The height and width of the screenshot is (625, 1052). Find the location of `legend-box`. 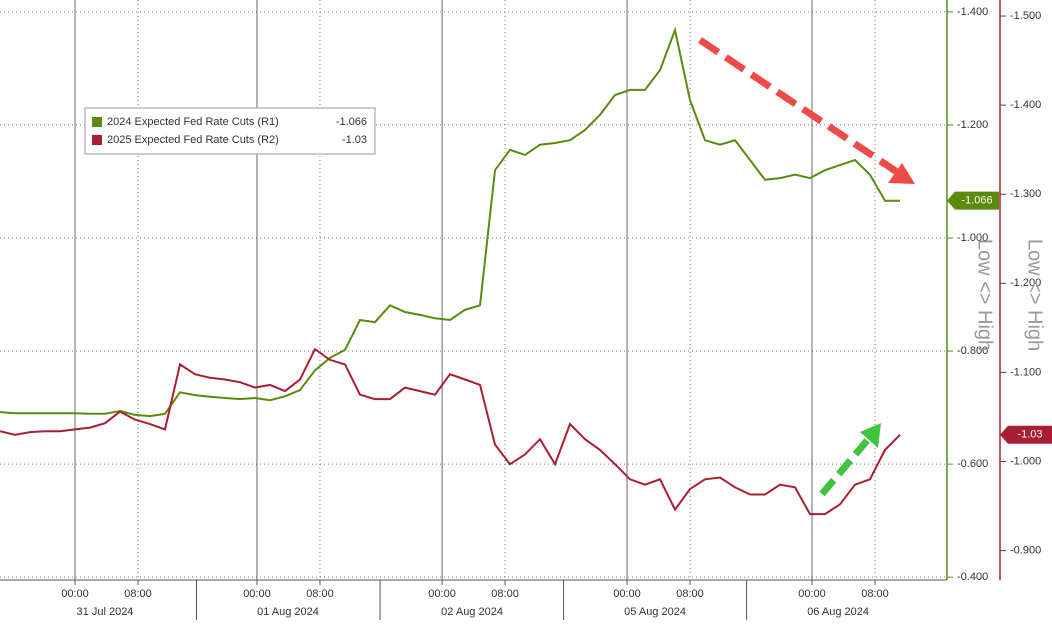

legend-box is located at coordinates (230, 131).